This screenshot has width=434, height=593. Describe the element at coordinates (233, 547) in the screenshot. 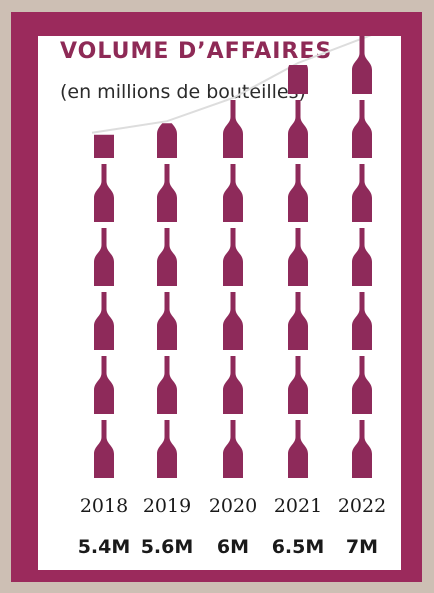

I see `value-label-2020: 6M` at that location.